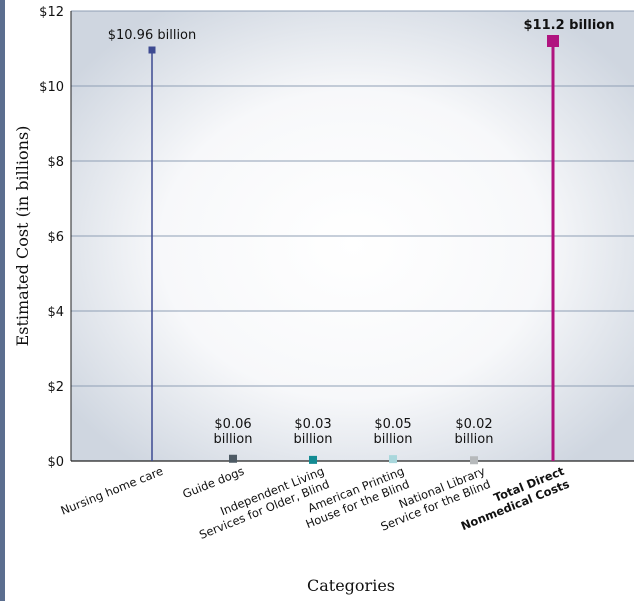 This screenshot has width=634, height=601. I want to click on y-tick-label: $8, so click(55, 162).